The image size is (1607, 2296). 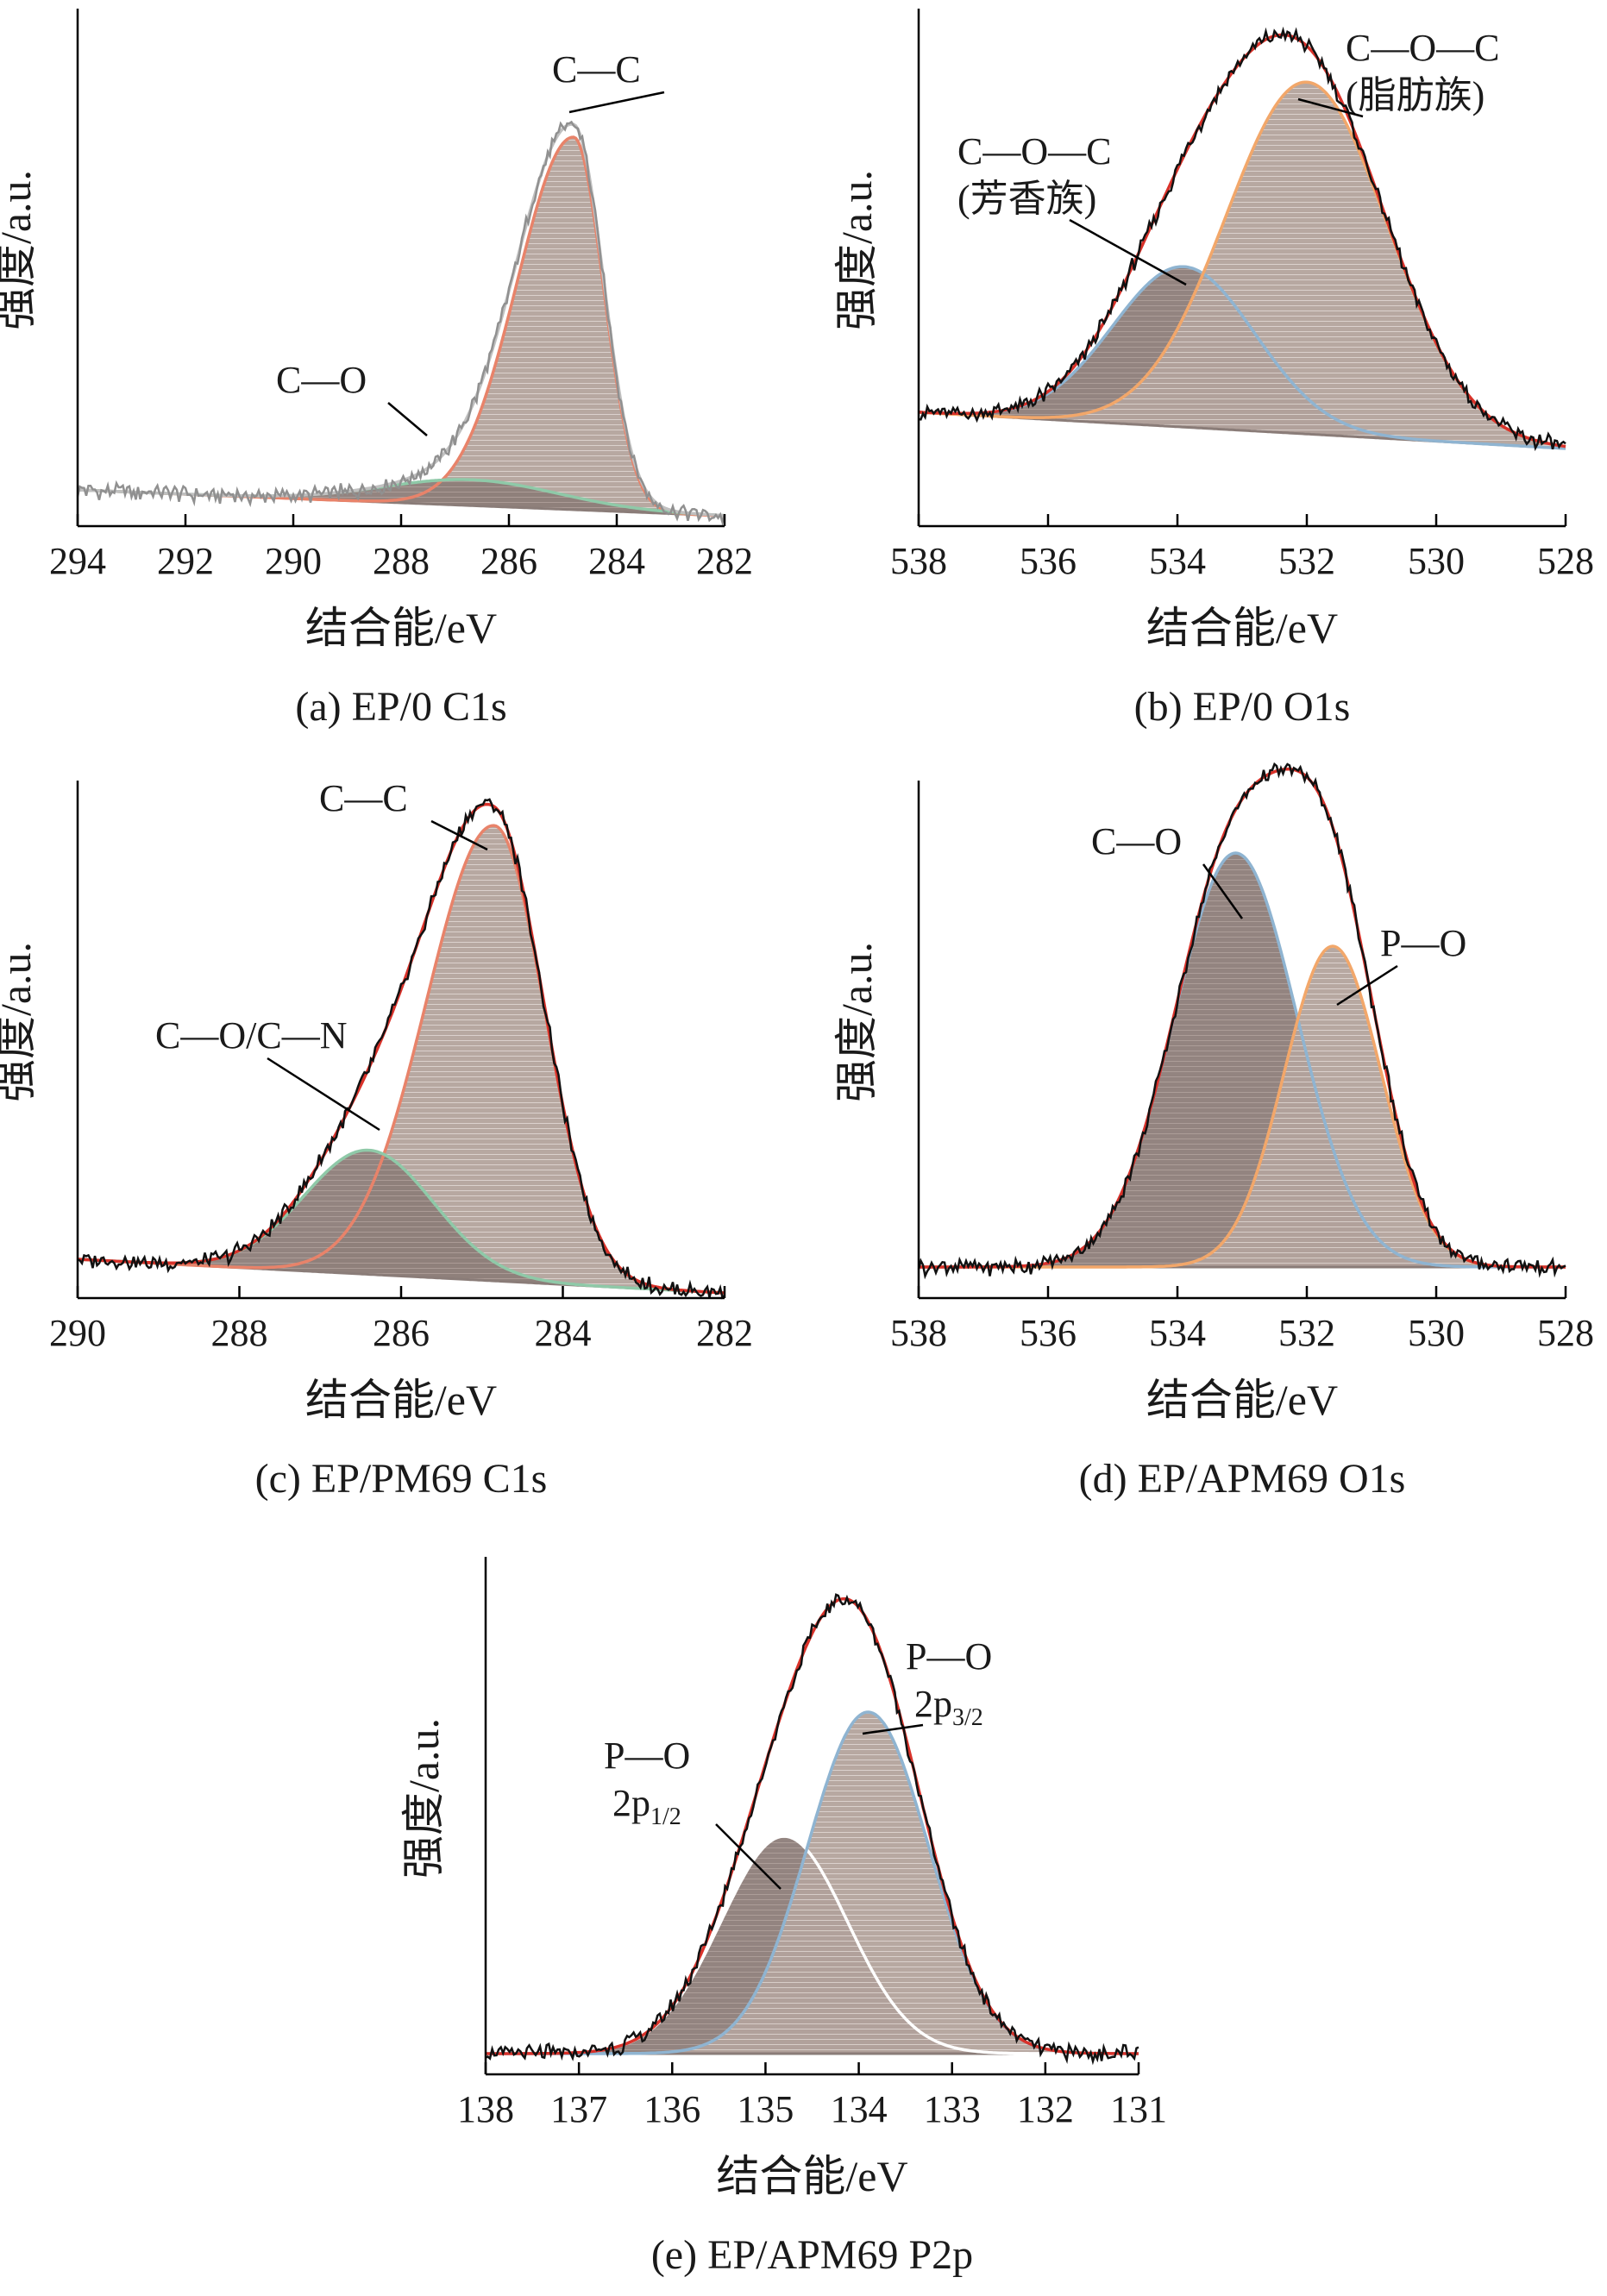 What do you see at coordinates (1045, 2109) in the screenshot?
I see `x-tick-label: 132` at bounding box center [1045, 2109].